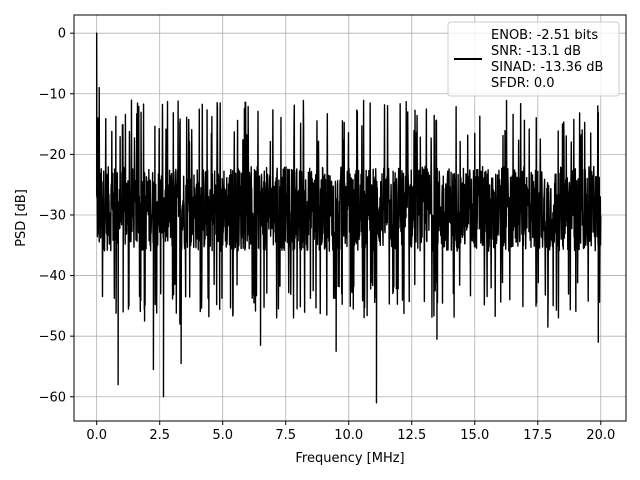 This screenshot has width=640, height=480. I want to click on legend-text-snr: SNR: -13.1 dB, so click(536, 51).